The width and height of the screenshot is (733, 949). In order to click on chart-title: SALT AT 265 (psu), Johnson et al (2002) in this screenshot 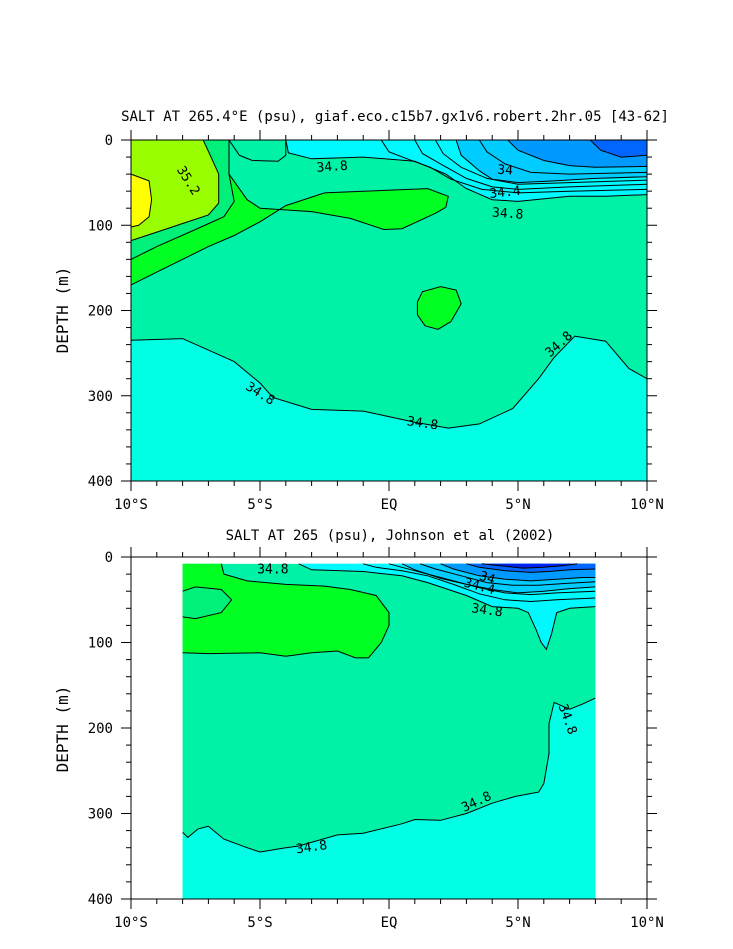, I will do `click(390, 536)`.